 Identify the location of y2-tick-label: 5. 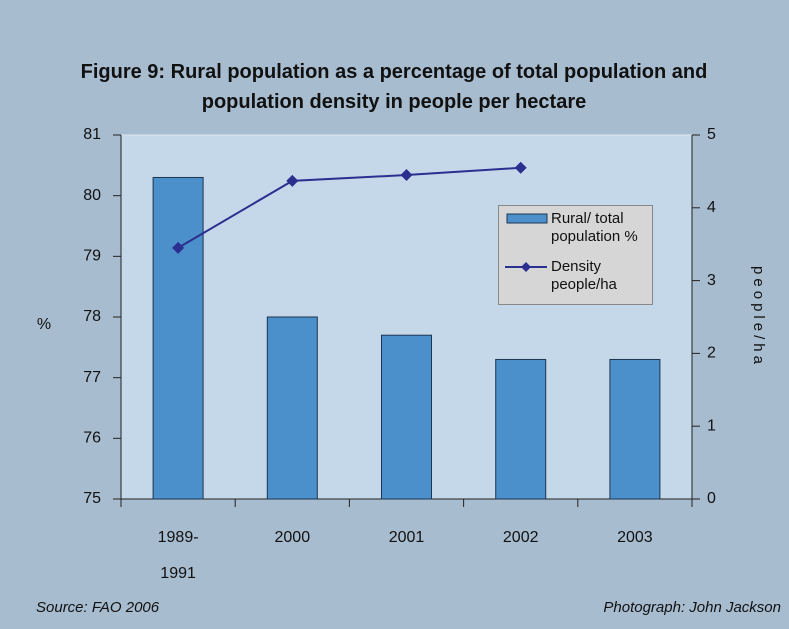
(711, 134).